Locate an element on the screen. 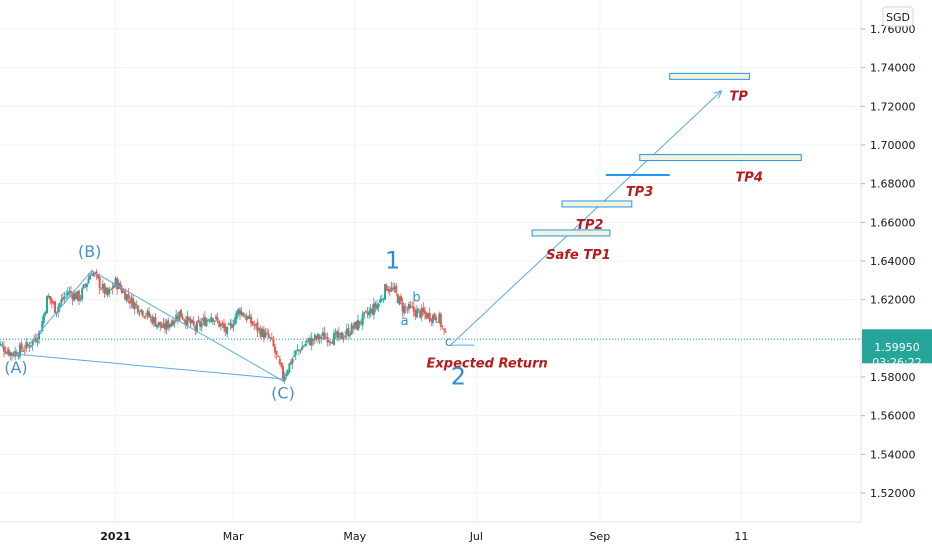  countdown-value: 03:26:22 is located at coordinates (896, 362).